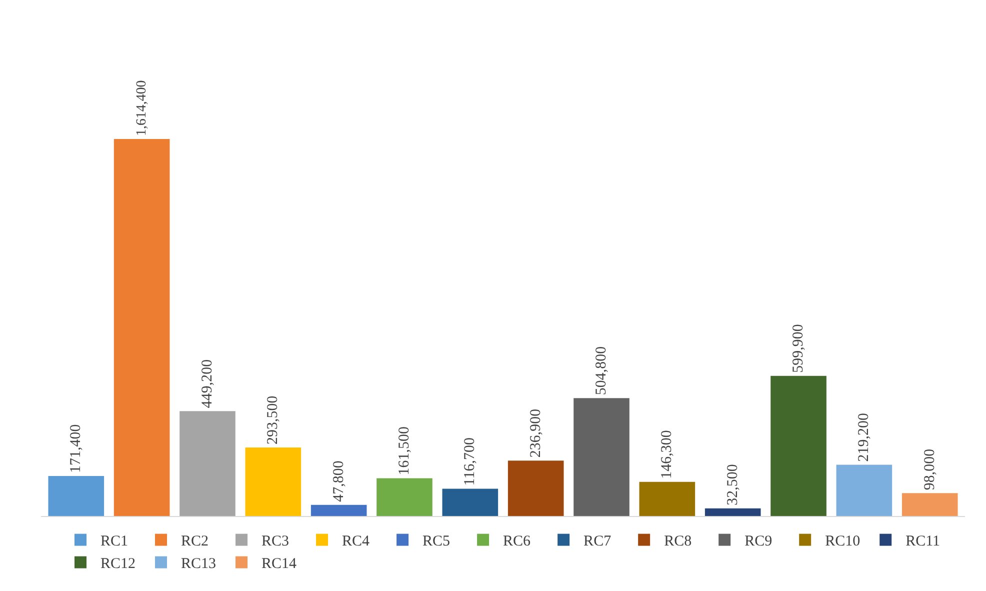 The height and width of the screenshot is (591, 986). What do you see at coordinates (280, 564) in the screenshot?
I see `legend-label: RC14` at bounding box center [280, 564].